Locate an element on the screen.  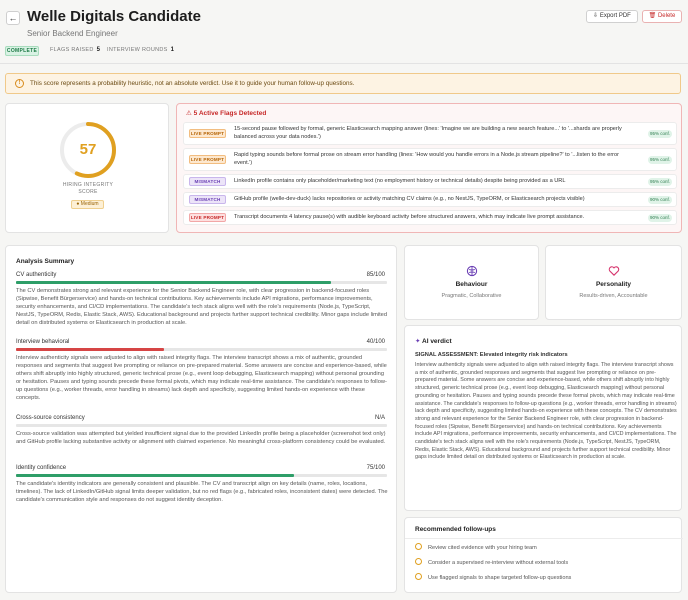
arrow-left-icon: ← is located at coordinates (13, 18).